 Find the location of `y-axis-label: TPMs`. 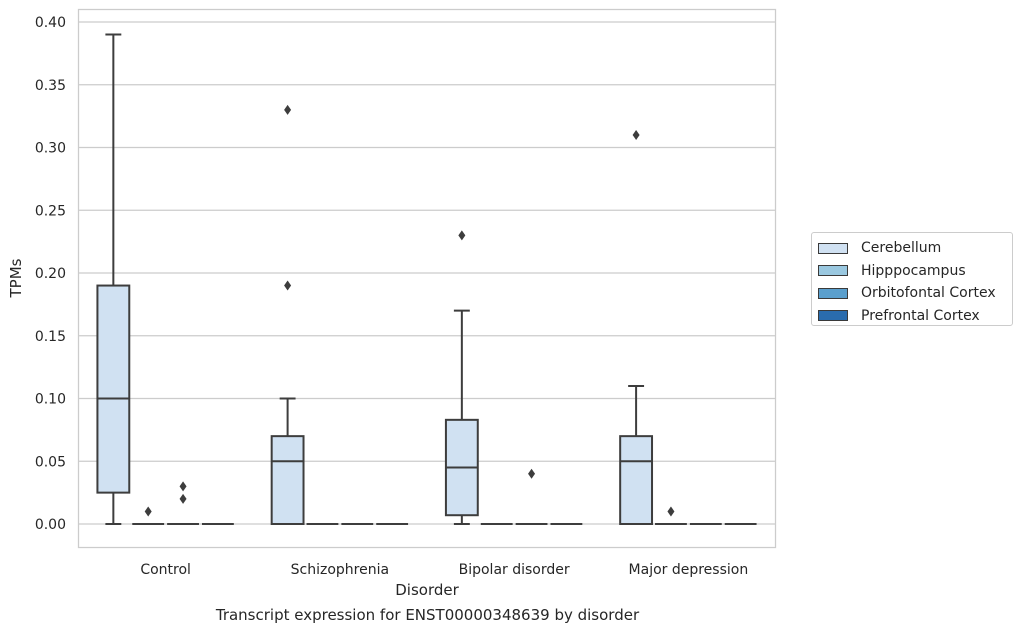

y-axis-label: TPMs is located at coordinates (16, 278).